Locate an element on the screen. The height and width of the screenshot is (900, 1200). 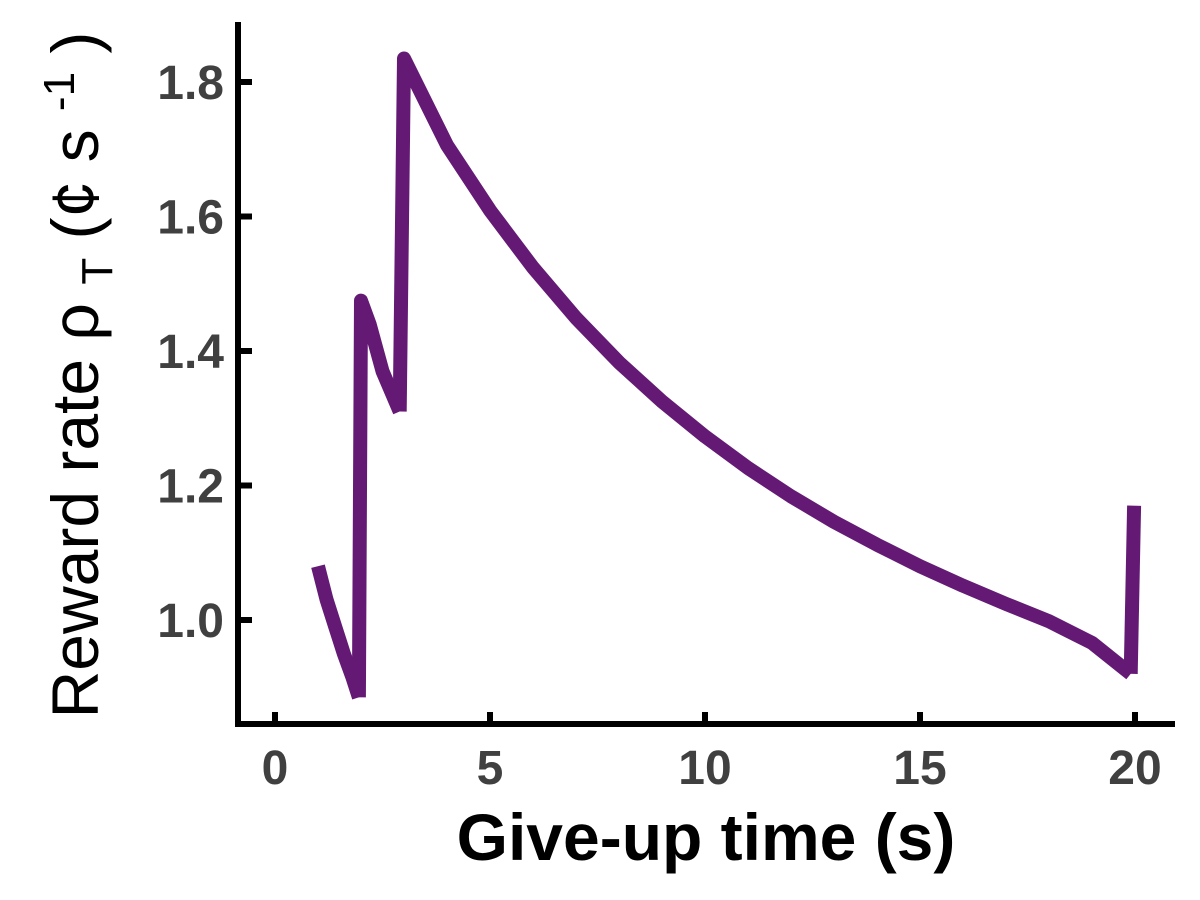
x-tick-label: 15 is located at coordinates (919, 768).